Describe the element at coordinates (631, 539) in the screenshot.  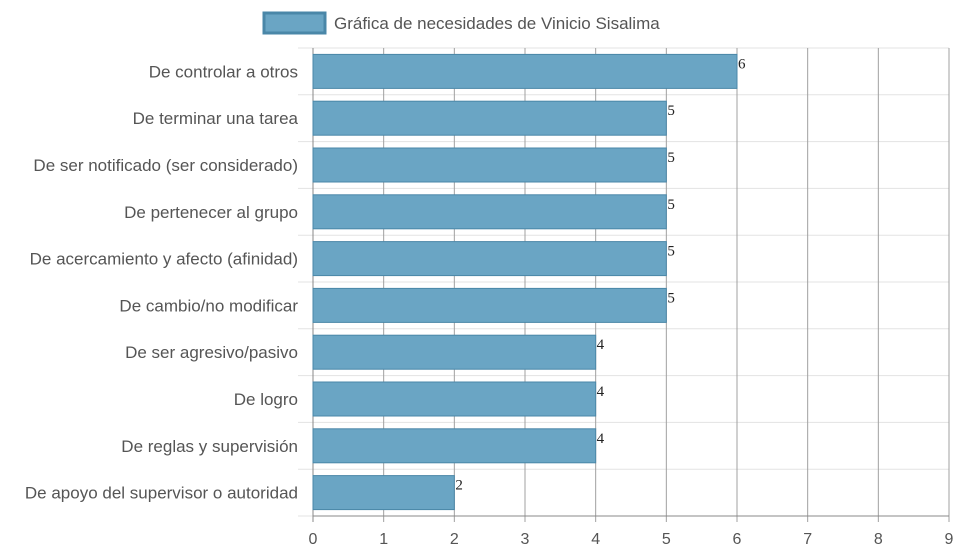
I see `chart-x-axis: 0 1 2 3 4 5 6 7 8 9` at that location.